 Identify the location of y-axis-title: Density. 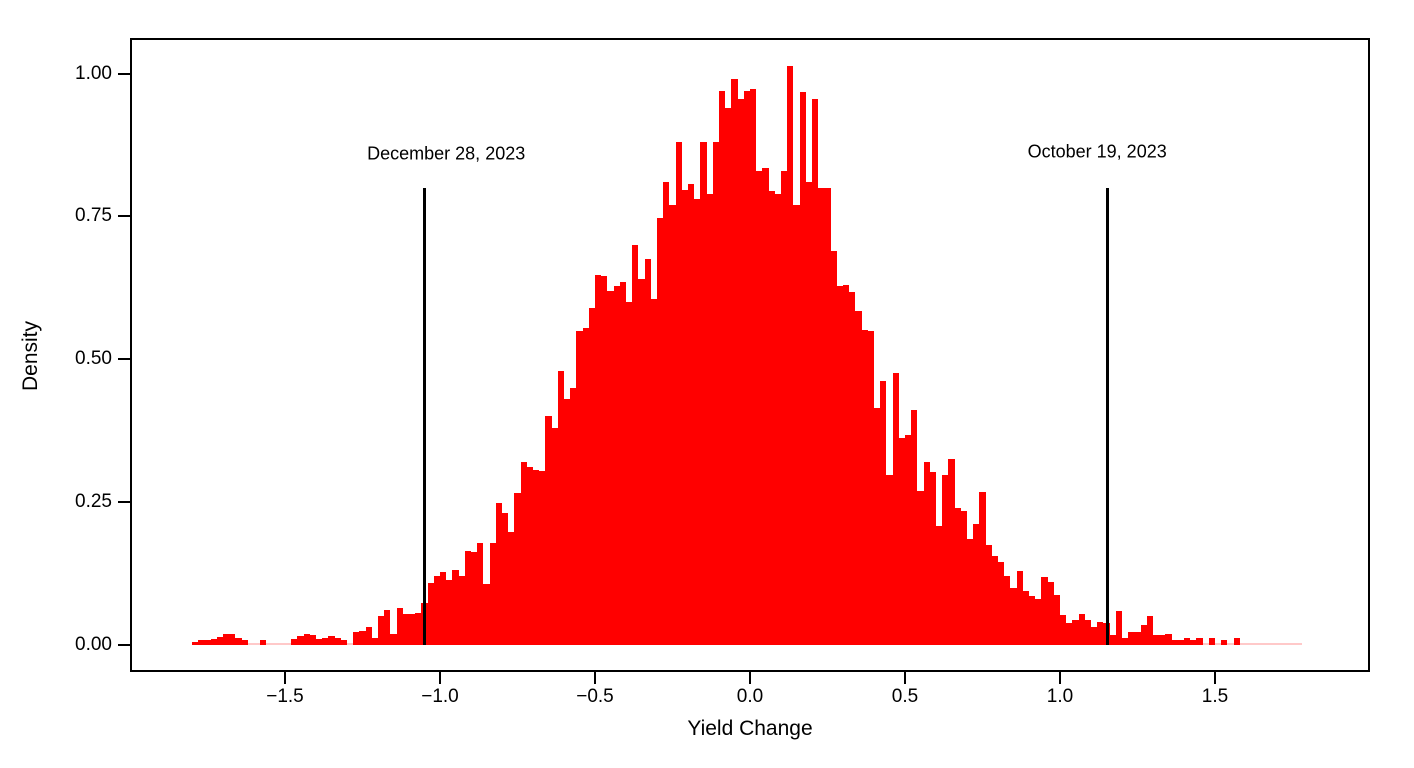
(30, 356).